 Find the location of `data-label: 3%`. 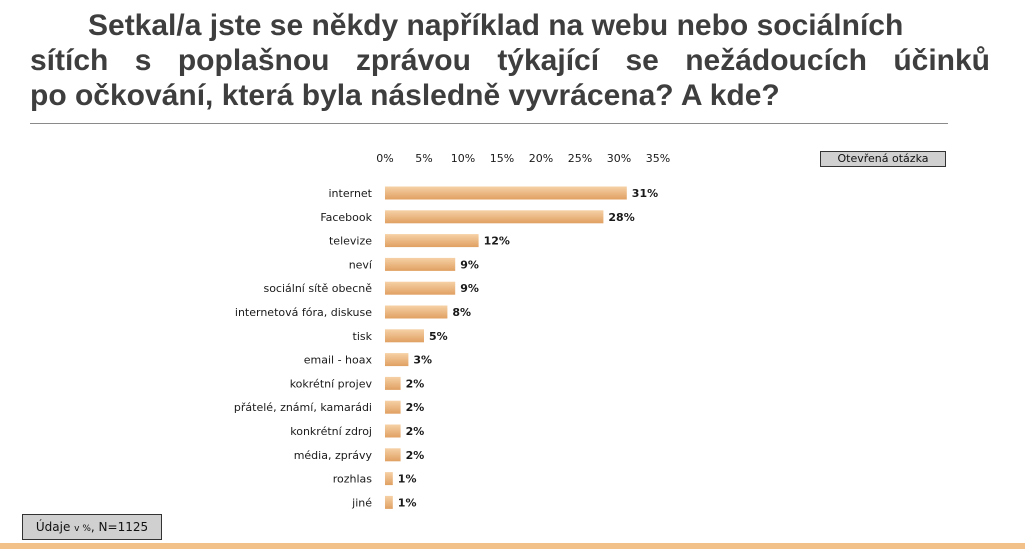

data-label: 3% is located at coordinates (422, 360).